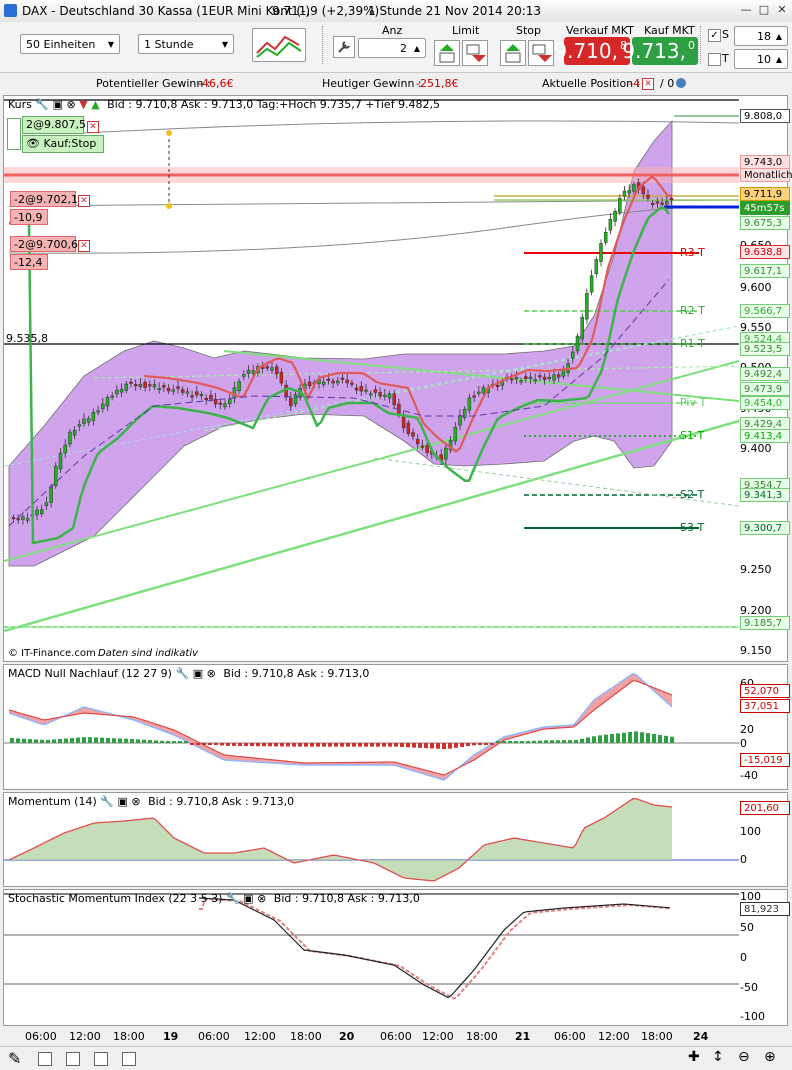 The image size is (792, 1070). I want to click on toolbar-divider, so click(702, 45).